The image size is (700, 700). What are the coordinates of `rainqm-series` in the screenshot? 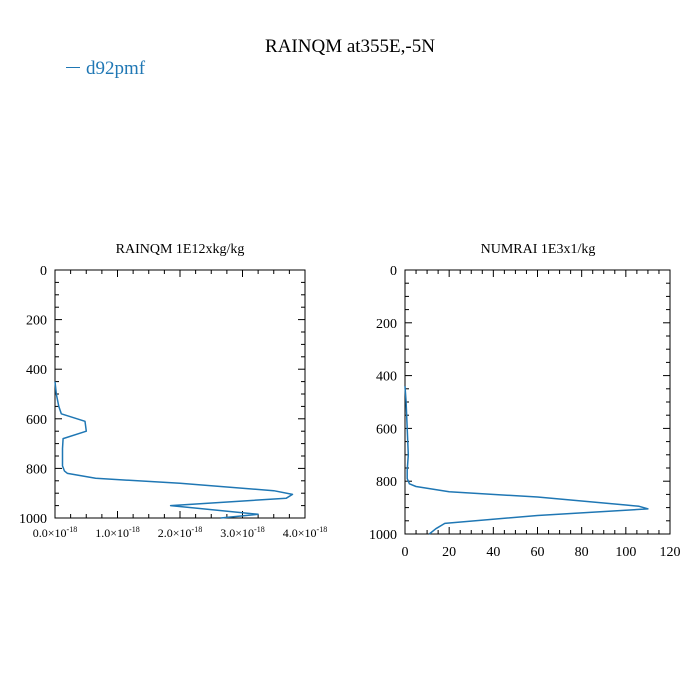 It's located at (174, 450).